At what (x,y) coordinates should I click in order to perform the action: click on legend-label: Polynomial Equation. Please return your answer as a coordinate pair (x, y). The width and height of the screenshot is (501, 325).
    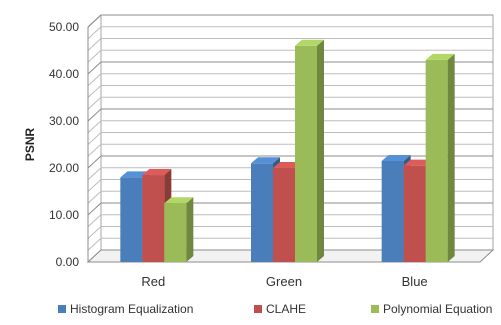
    Looking at the image, I should click on (437, 309).